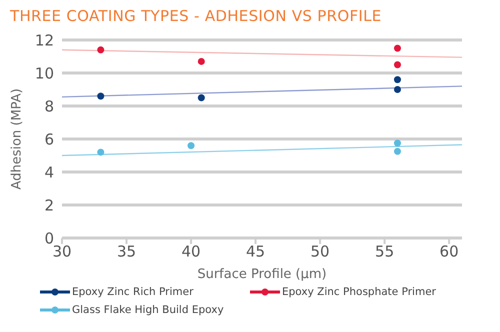 This screenshot has width=500, height=332. I want to click on y-tick-label: 0, so click(49, 238).